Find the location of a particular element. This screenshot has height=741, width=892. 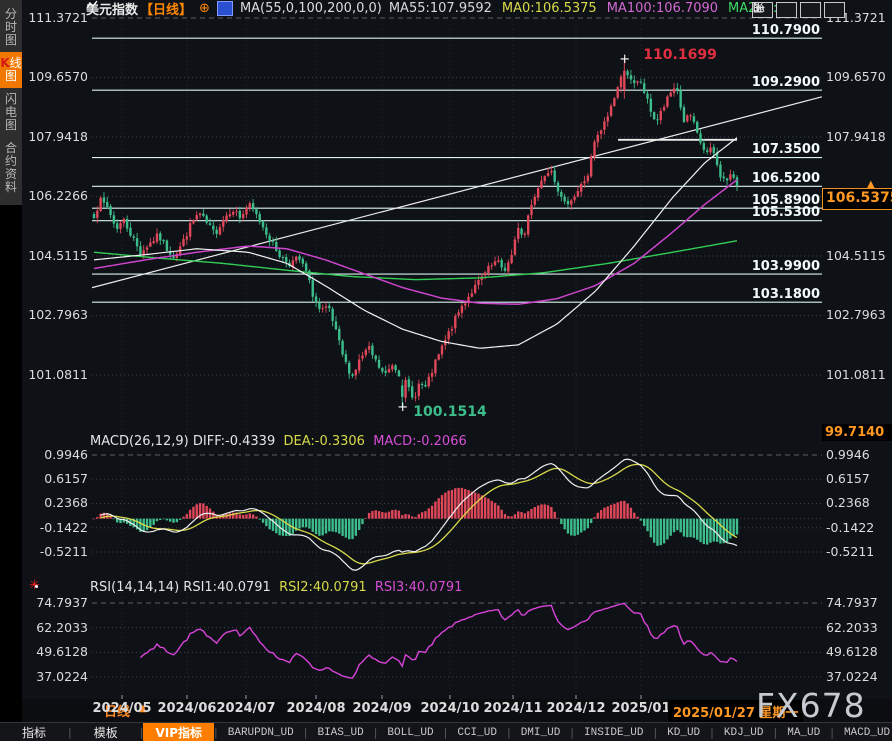

macd-diff-line is located at coordinates (419, 514).